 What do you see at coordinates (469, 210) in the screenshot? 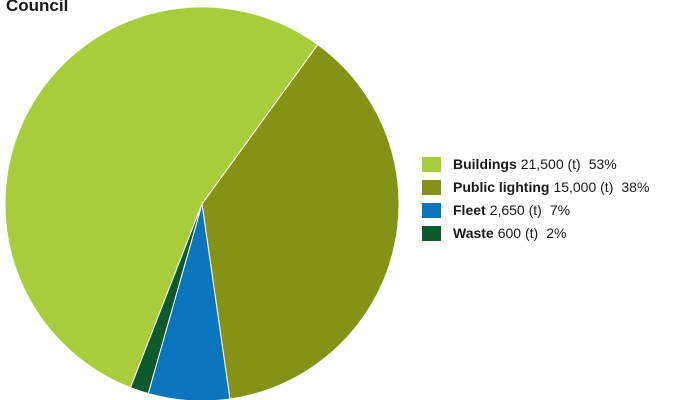
I see `legend-label: Fleet` at bounding box center [469, 210].